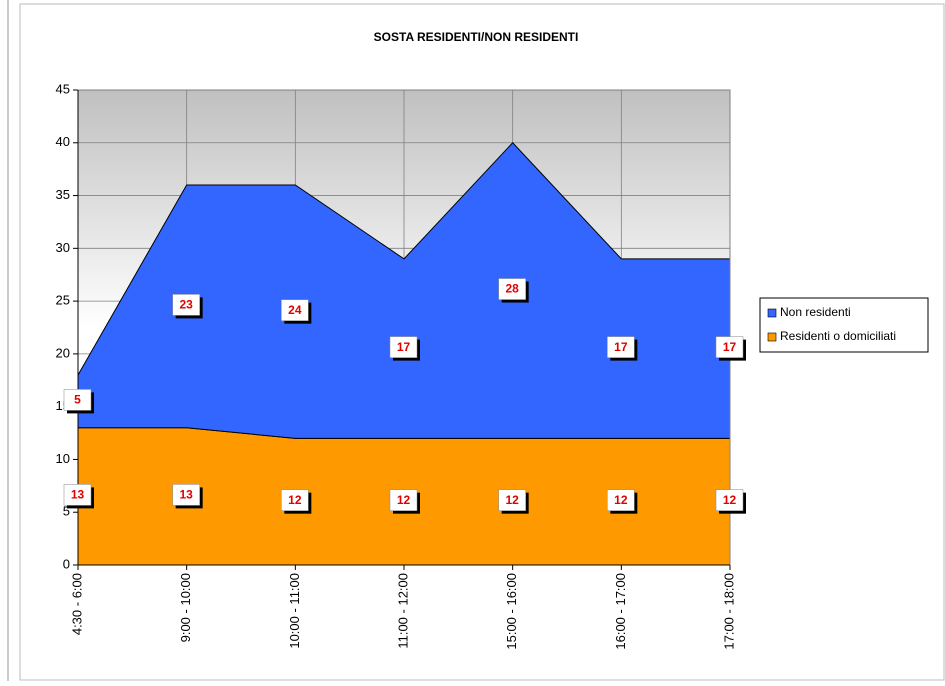  Describe the element at coordinates (185, 607) in the screenshot. I see `x-tick-label: 9:00 - 10:00` at that location.